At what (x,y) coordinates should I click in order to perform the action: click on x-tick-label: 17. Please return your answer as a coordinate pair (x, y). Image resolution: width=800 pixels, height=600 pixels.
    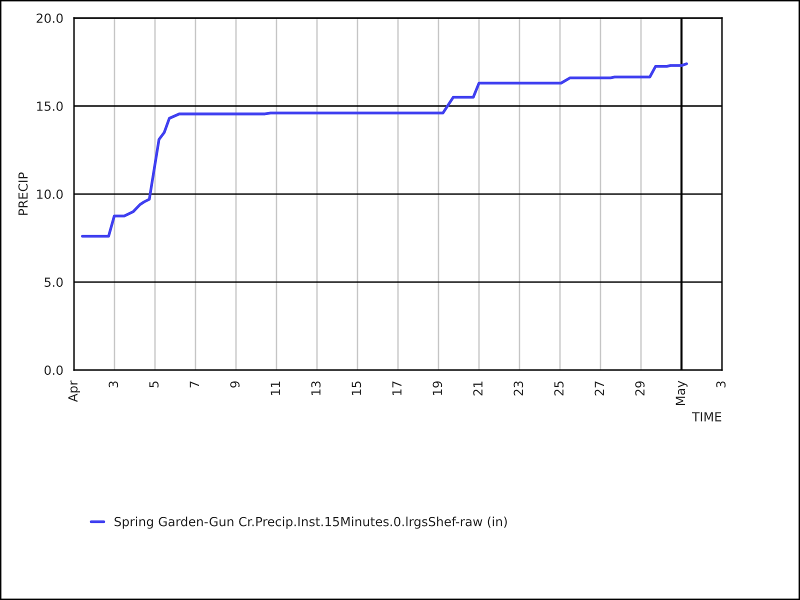
    Looking at the image, I should click on (397, 388).